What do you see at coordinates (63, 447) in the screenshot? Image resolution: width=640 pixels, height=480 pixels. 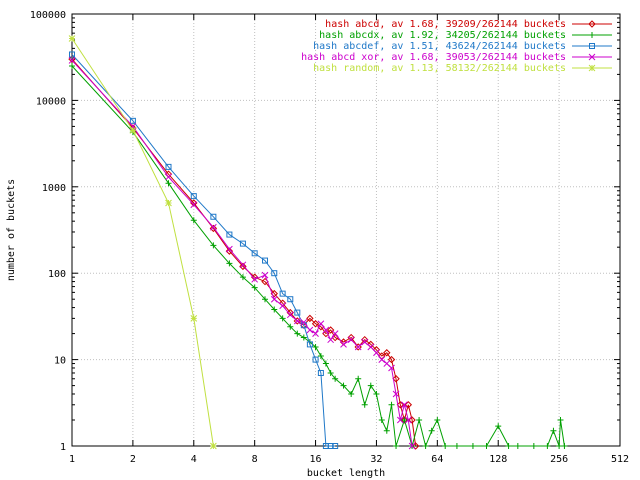 I see `y-tick-label: 1` at bounding box center [63, 447].